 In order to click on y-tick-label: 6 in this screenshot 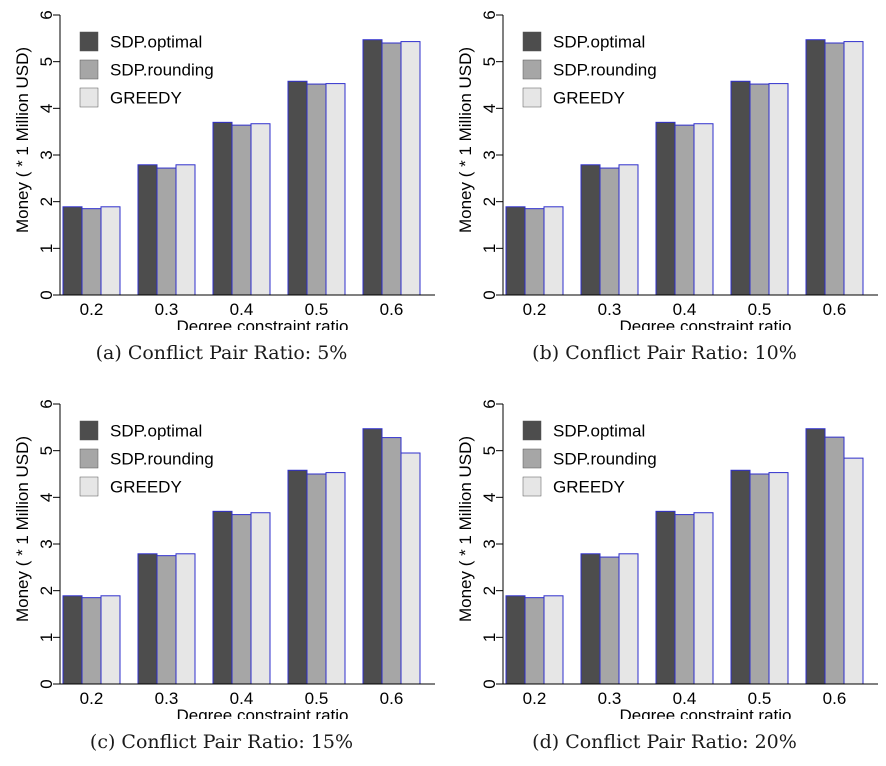, I will do `click(489, 403)`.